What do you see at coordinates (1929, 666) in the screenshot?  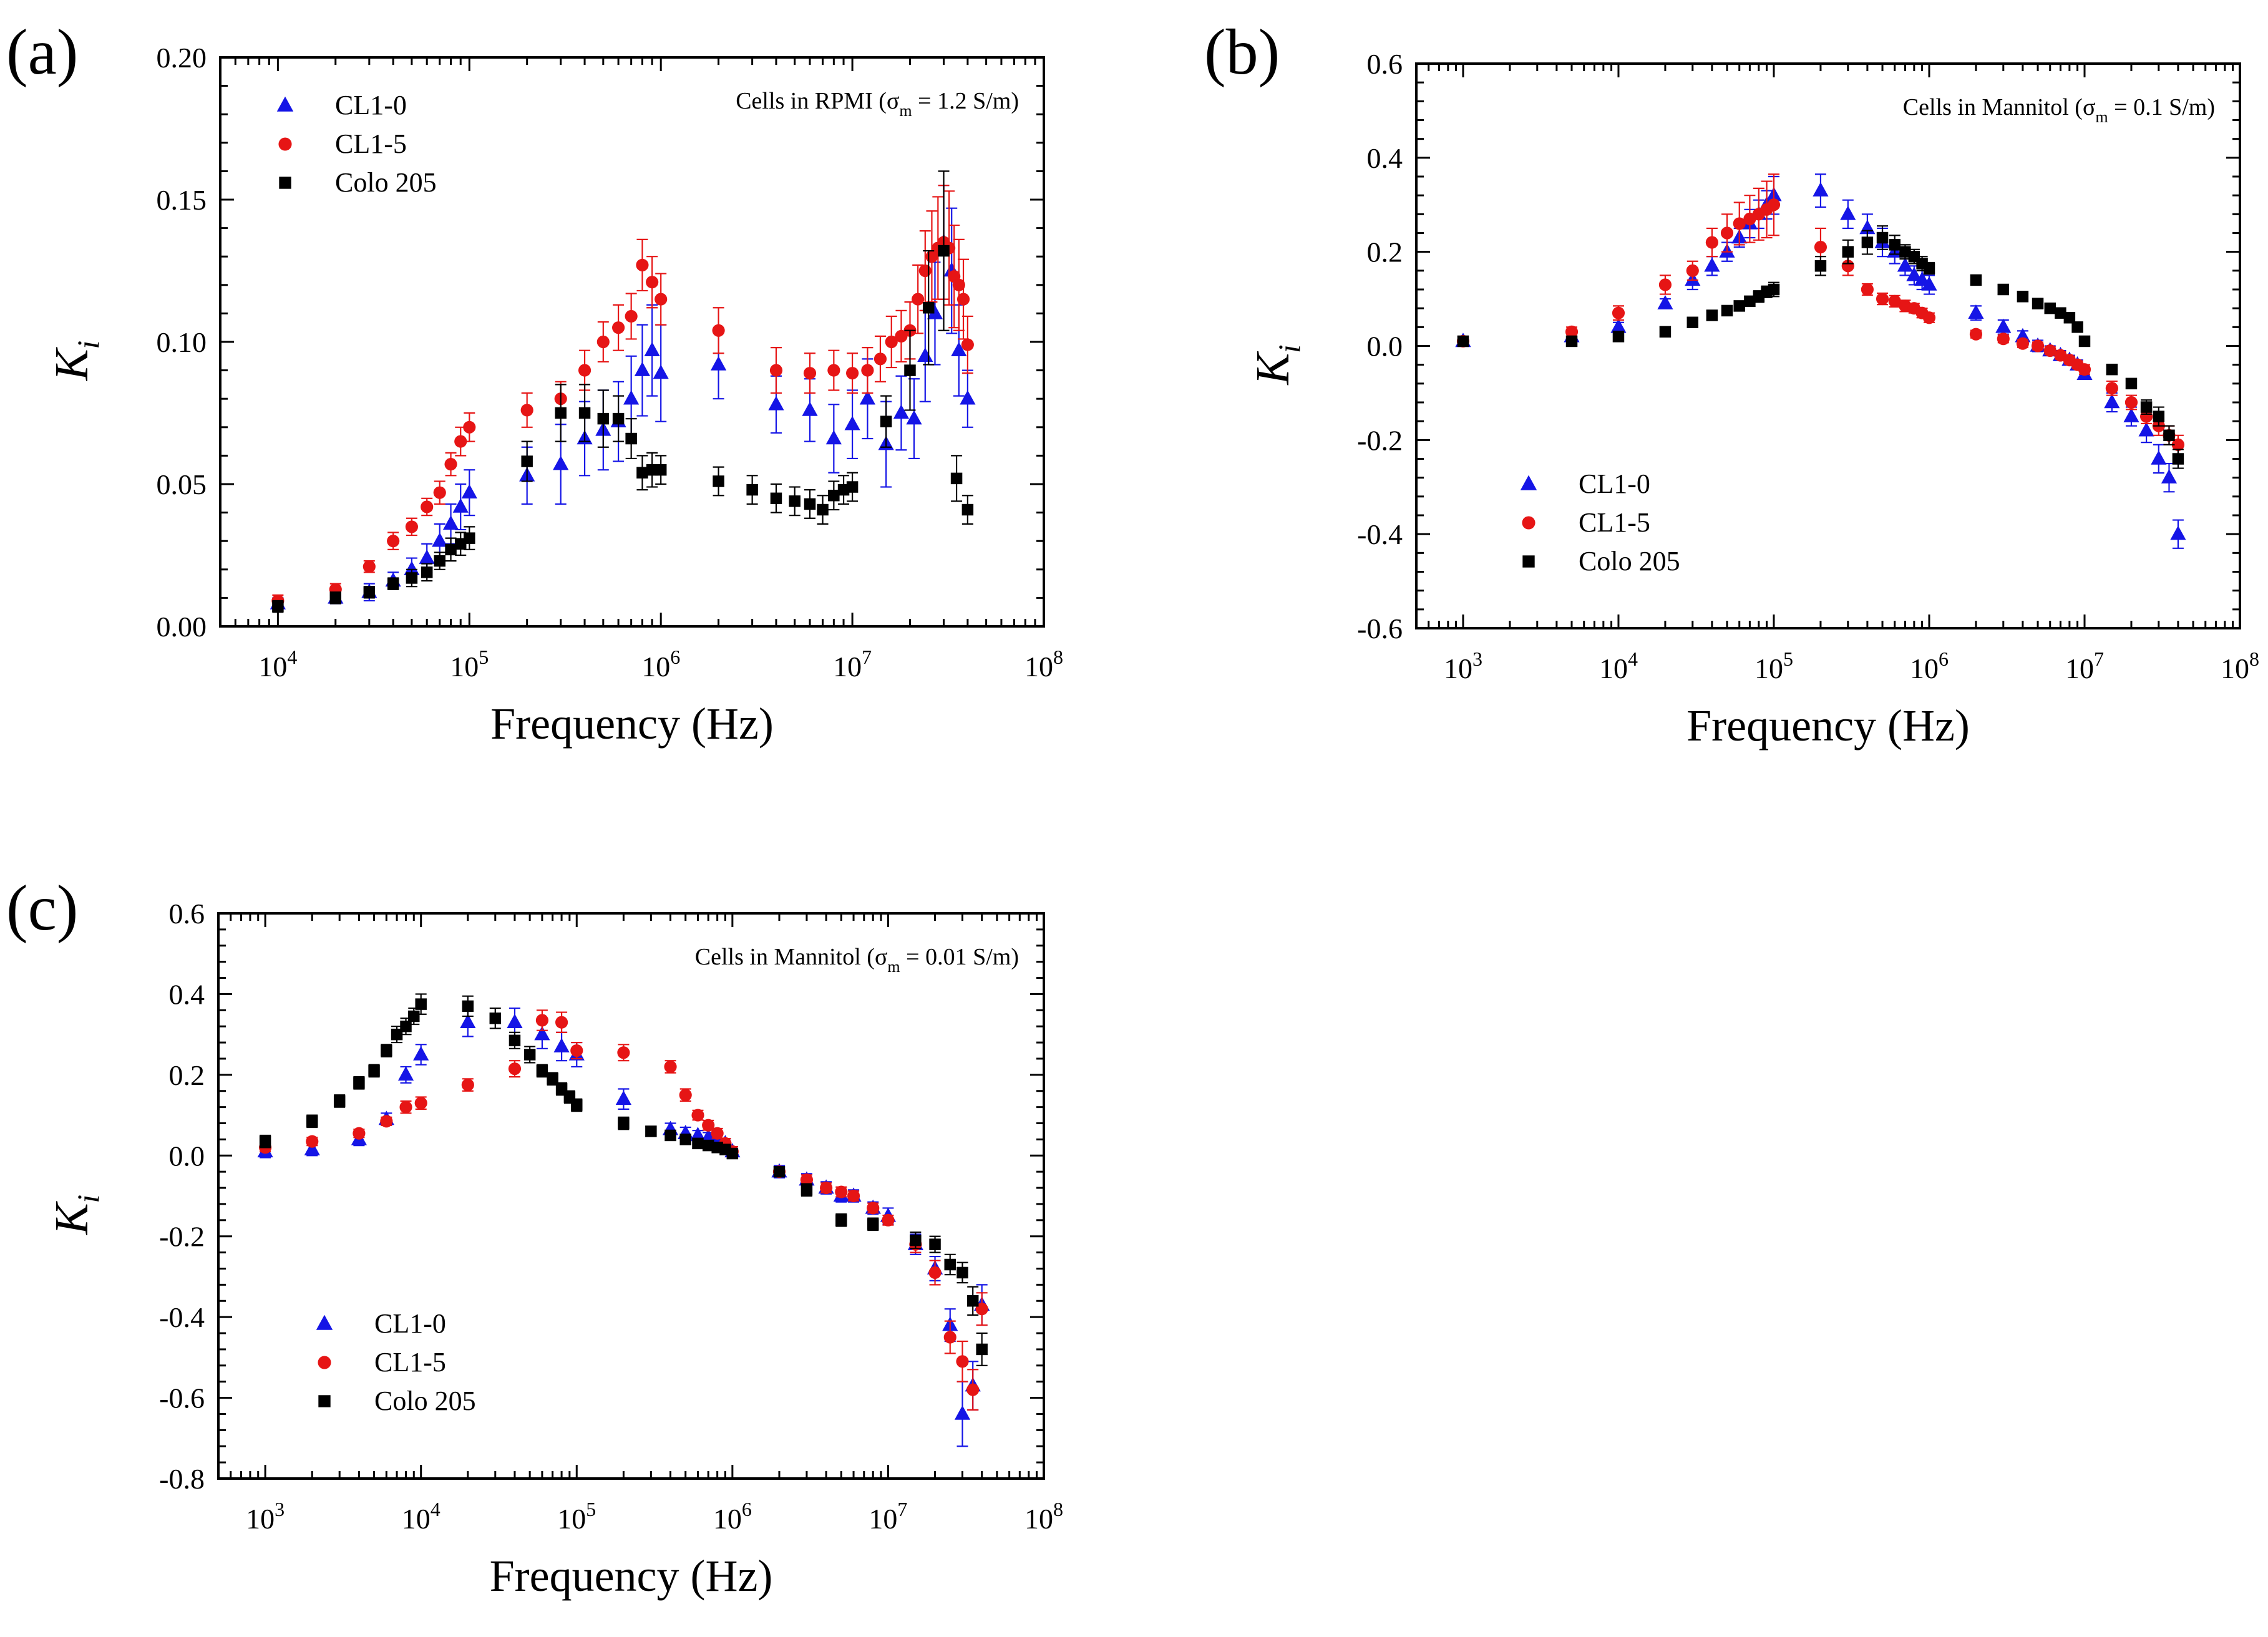 I see `panel-b-xtick-label: 106` at bounding box center [1929, 666].